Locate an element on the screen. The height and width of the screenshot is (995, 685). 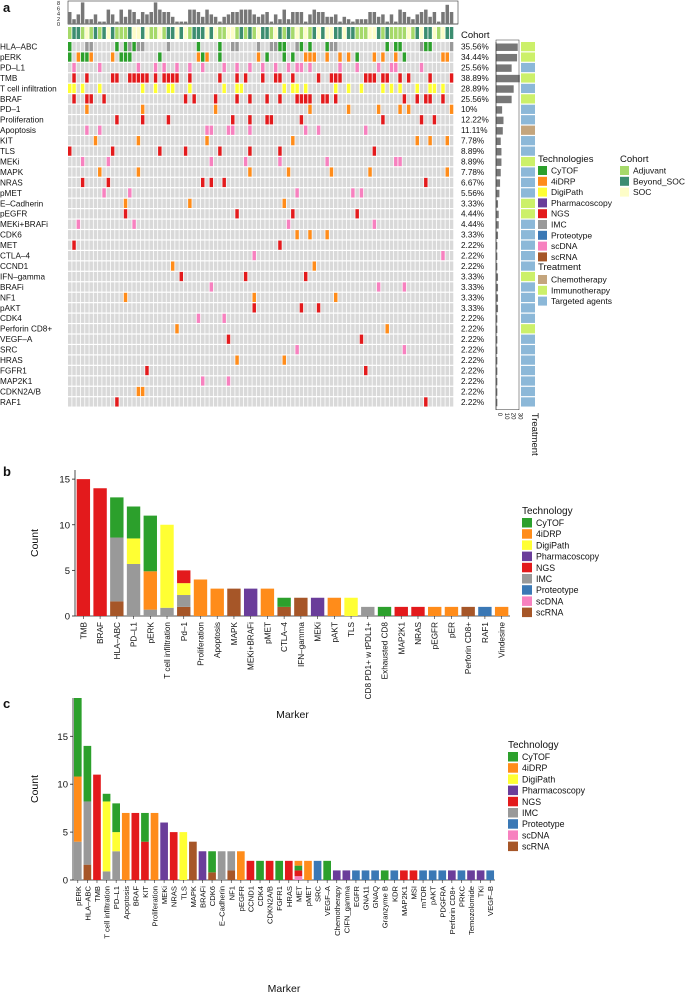
row-count-bar-e-cadherin is located at coordinates (497, 204).